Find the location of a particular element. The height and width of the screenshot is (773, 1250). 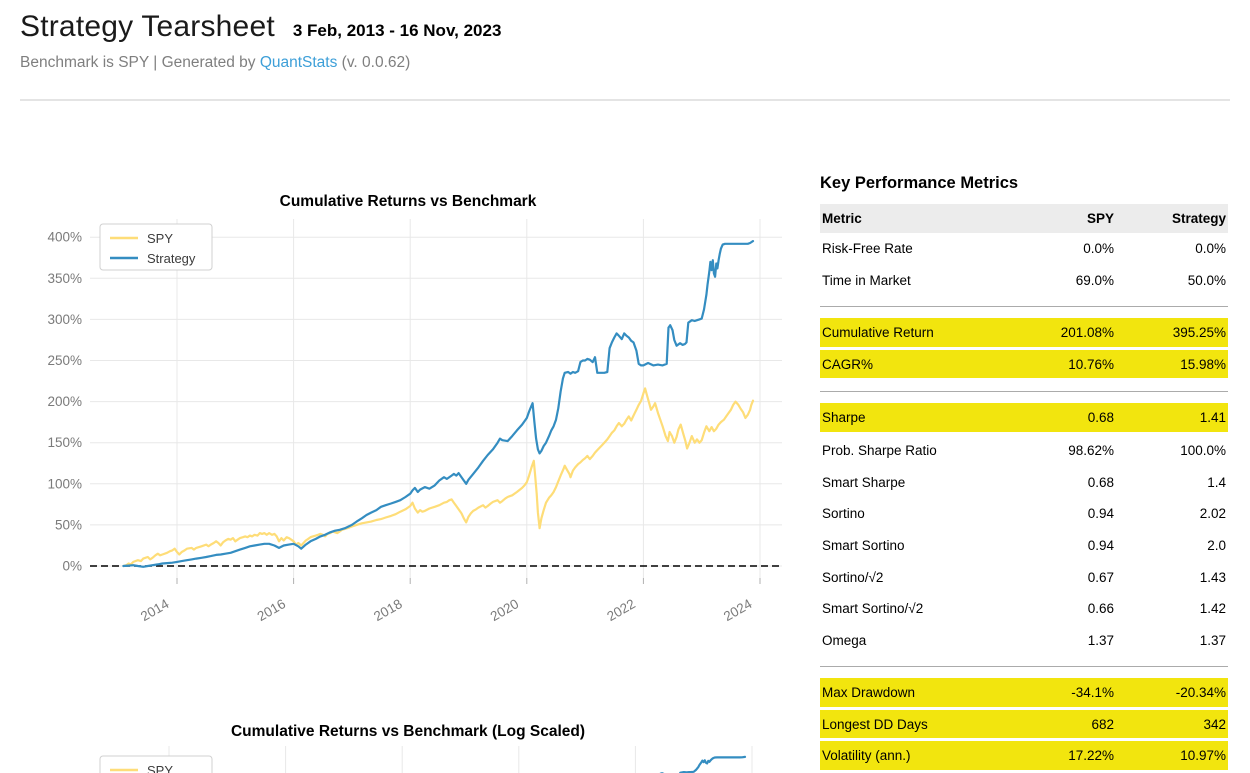

page-title: Strategy Tearsheet is located at coordinates (147, 26).